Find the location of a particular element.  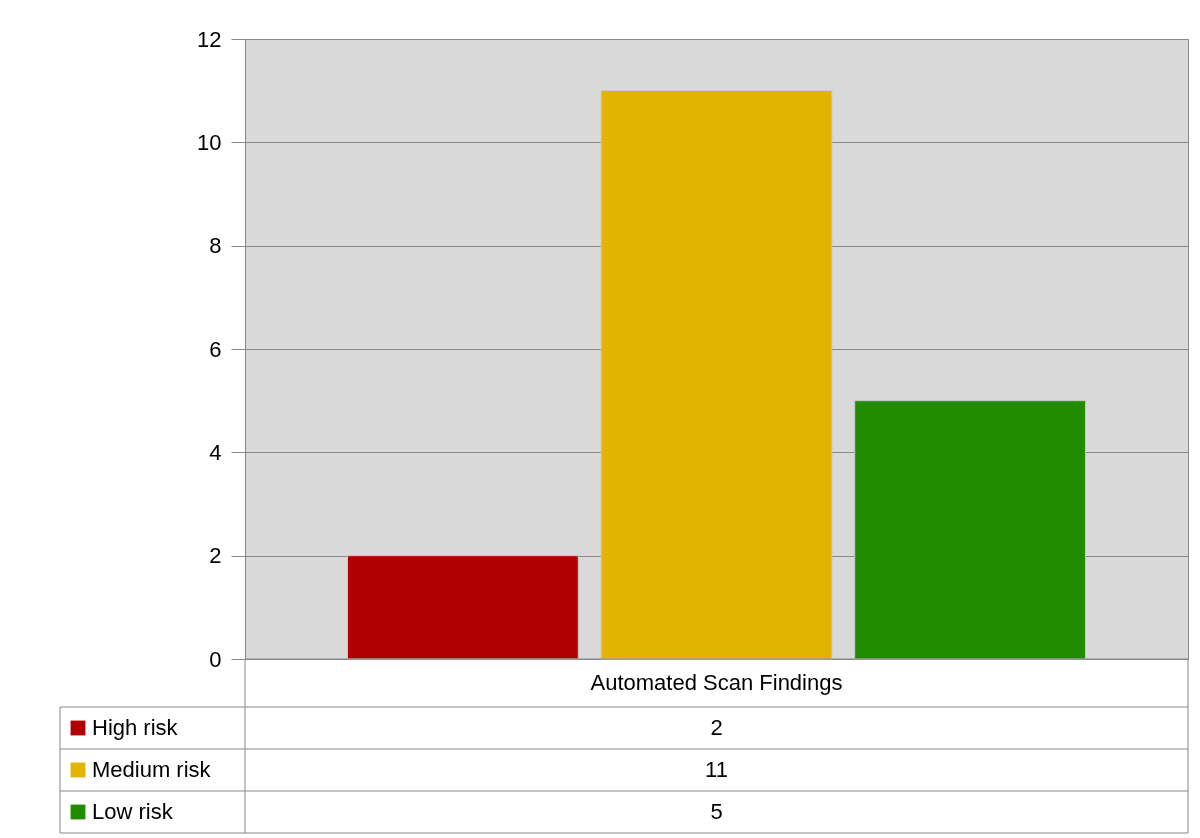

text: 5 is located at coordinates (716, 811).